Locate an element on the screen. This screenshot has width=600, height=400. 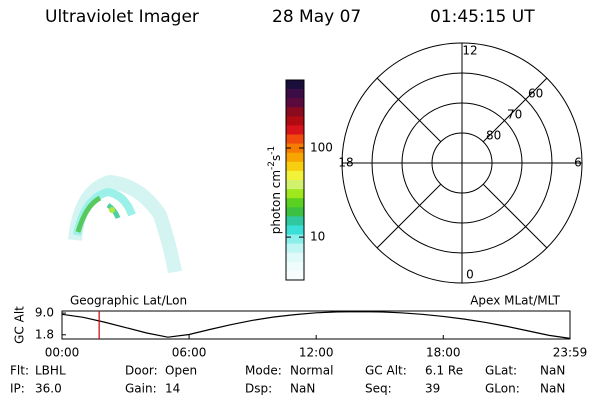
info-value: Open is located at coordinates (181, 371).